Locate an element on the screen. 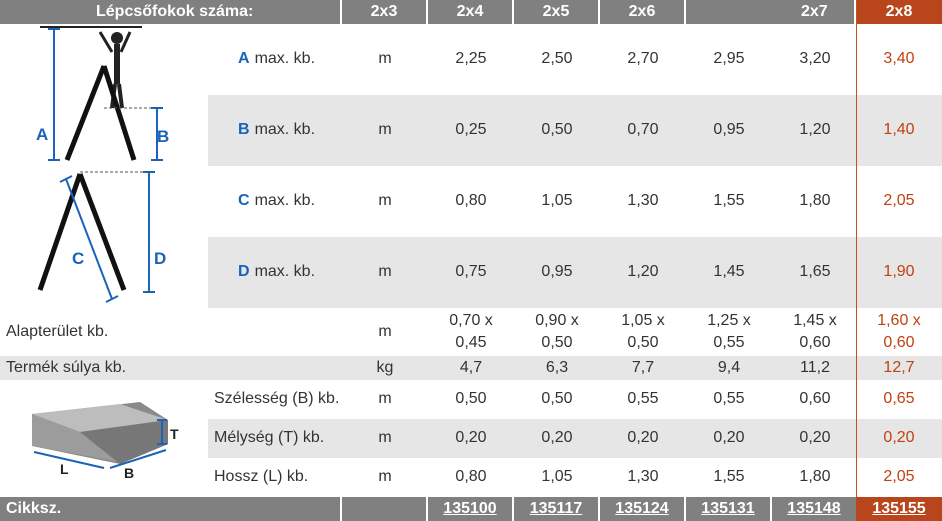  header-col-2x7: 2x7 is located at coordinates (771, 12).